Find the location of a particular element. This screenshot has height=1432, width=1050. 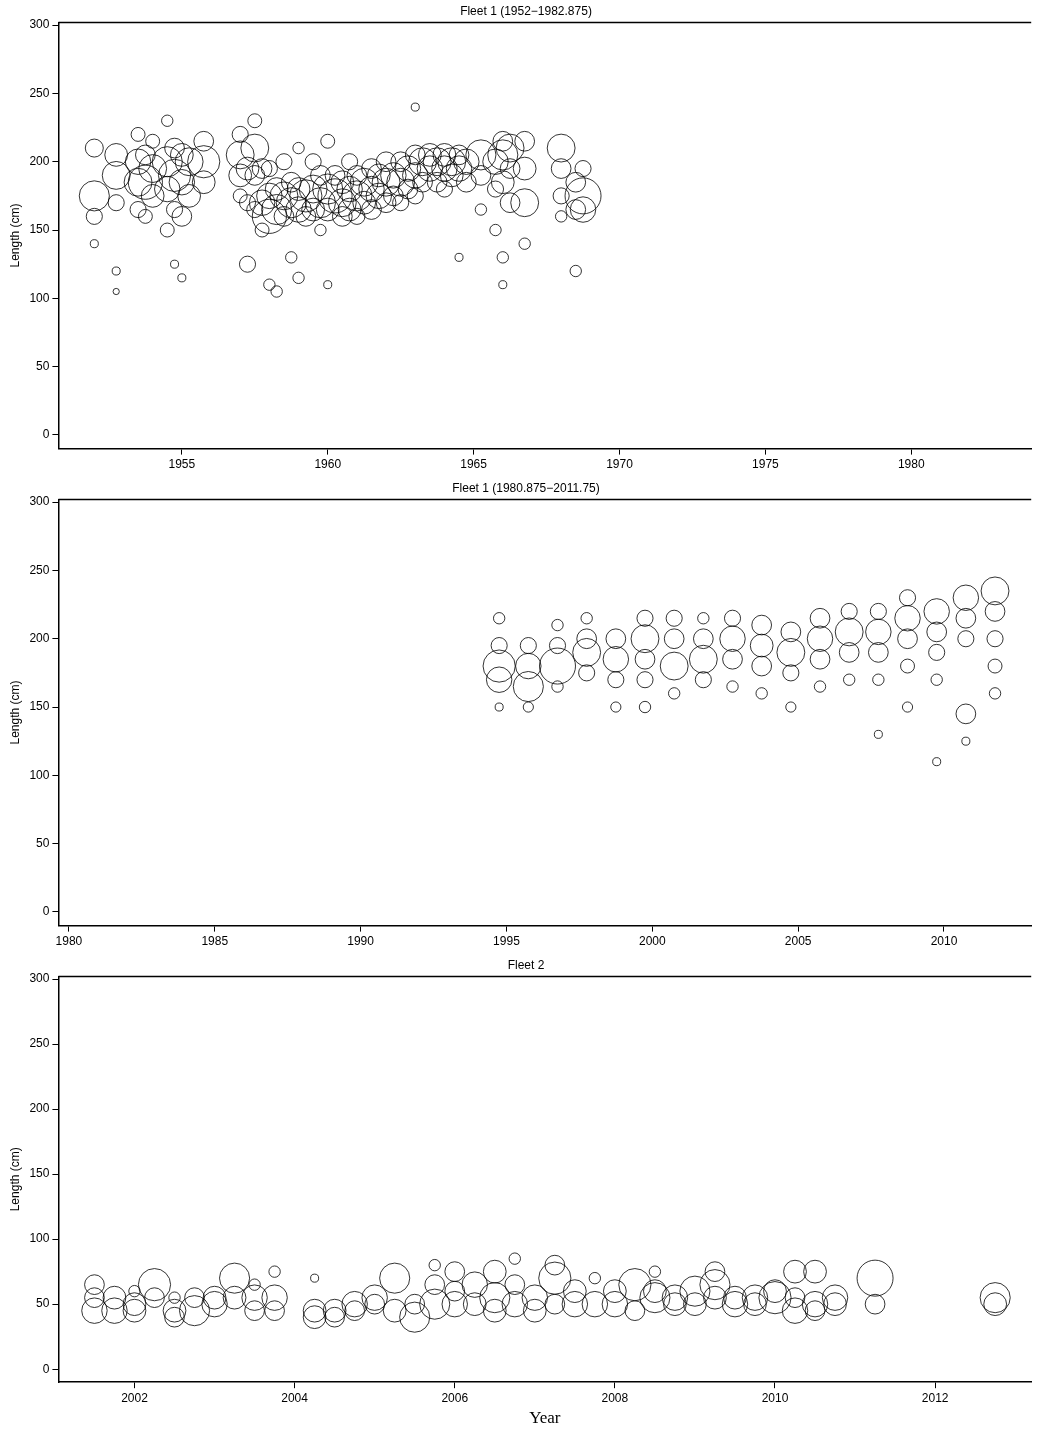

x-tick-label: 2008 is located at coordinates (615, 1397).